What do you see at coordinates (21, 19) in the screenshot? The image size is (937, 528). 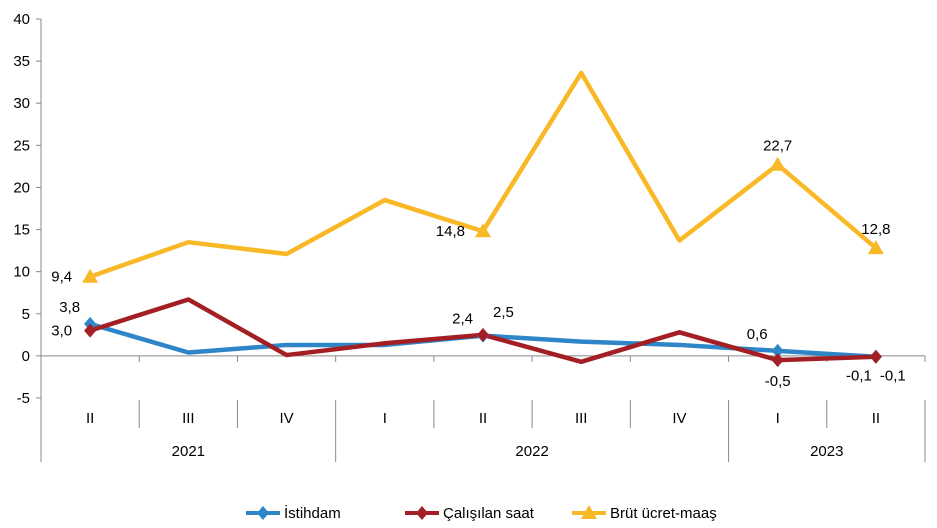 I see `y-tick-label: 40` at bounding box center [21, 19].